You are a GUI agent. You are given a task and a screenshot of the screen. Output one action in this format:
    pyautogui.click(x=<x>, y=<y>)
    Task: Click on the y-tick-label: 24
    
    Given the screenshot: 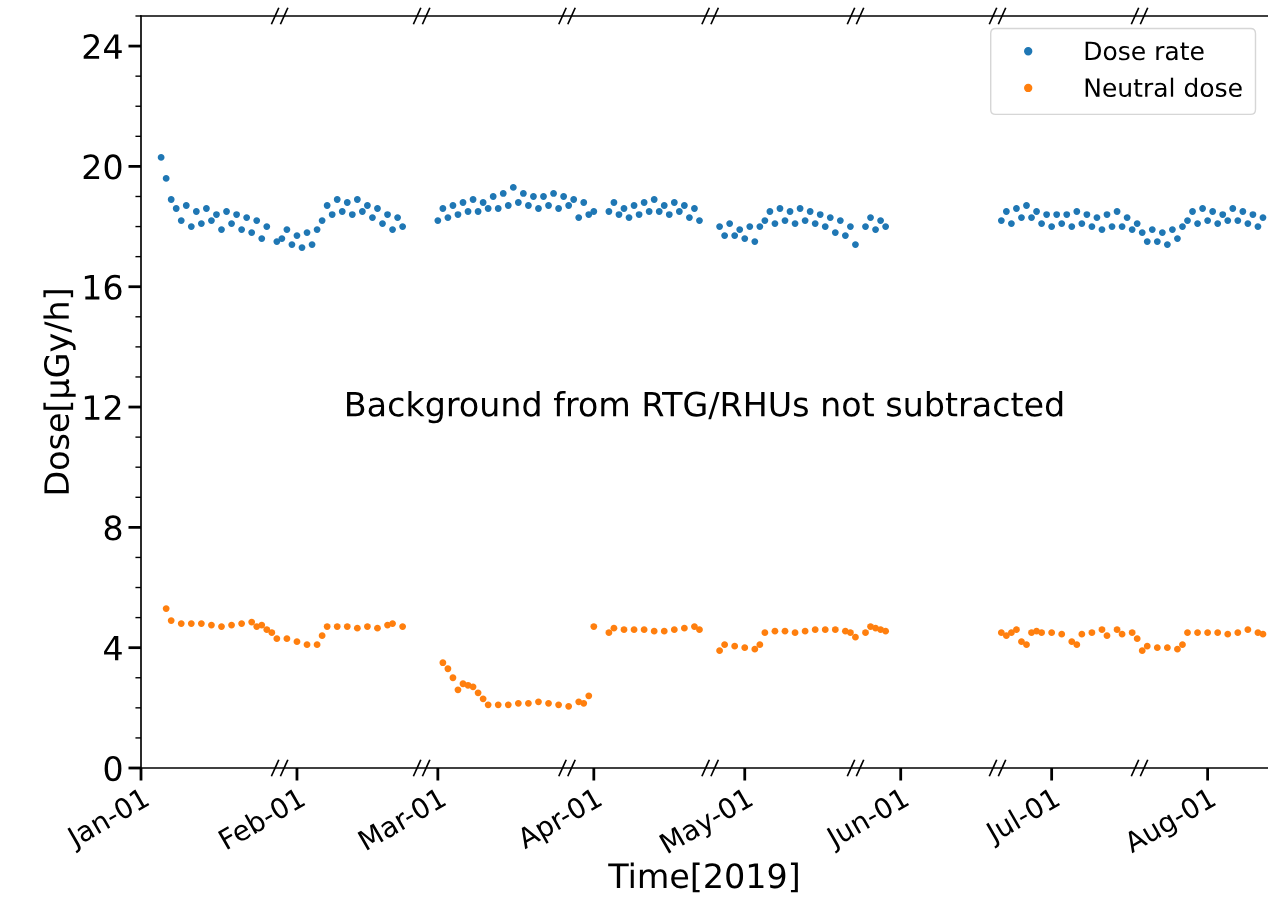 What is the action you would take?
    pyautogui.click(x=102, y=46)
    